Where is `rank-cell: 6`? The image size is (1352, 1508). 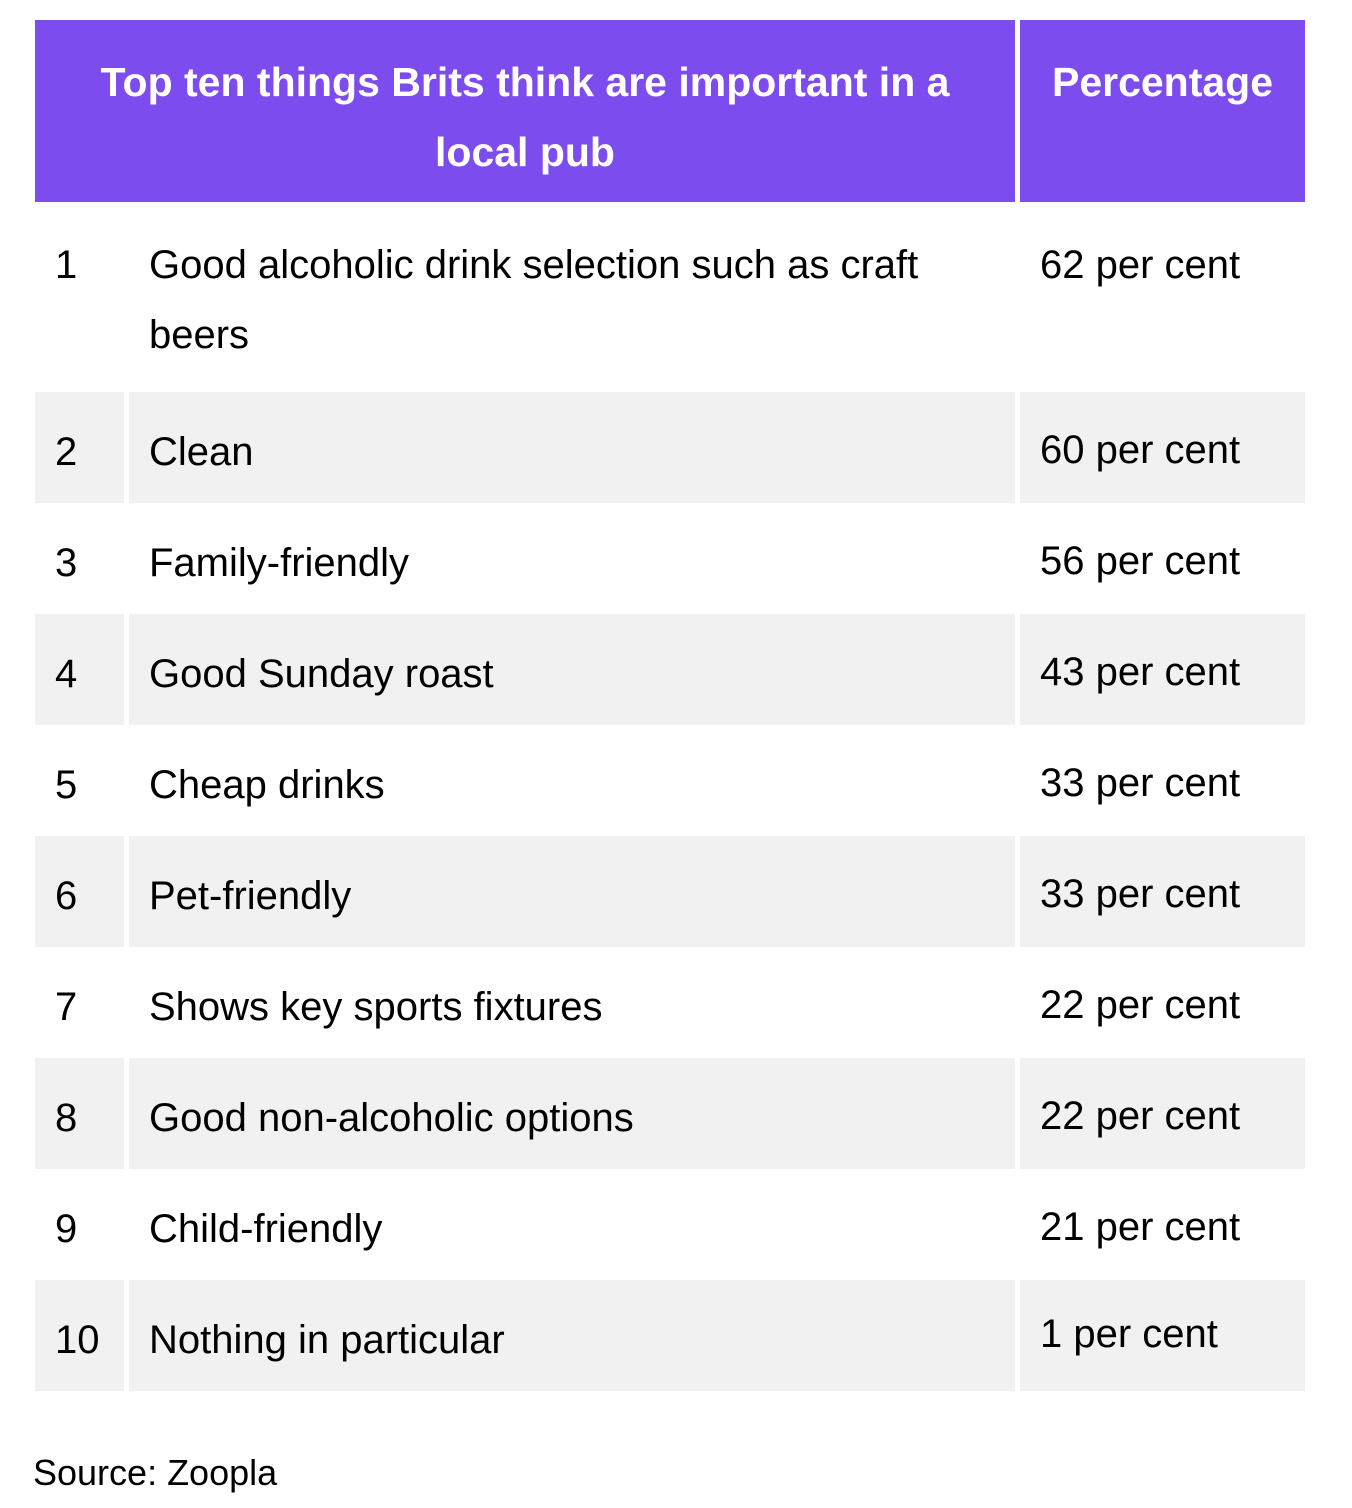
rank-cell: 6 is located at coordinates (79, 891).